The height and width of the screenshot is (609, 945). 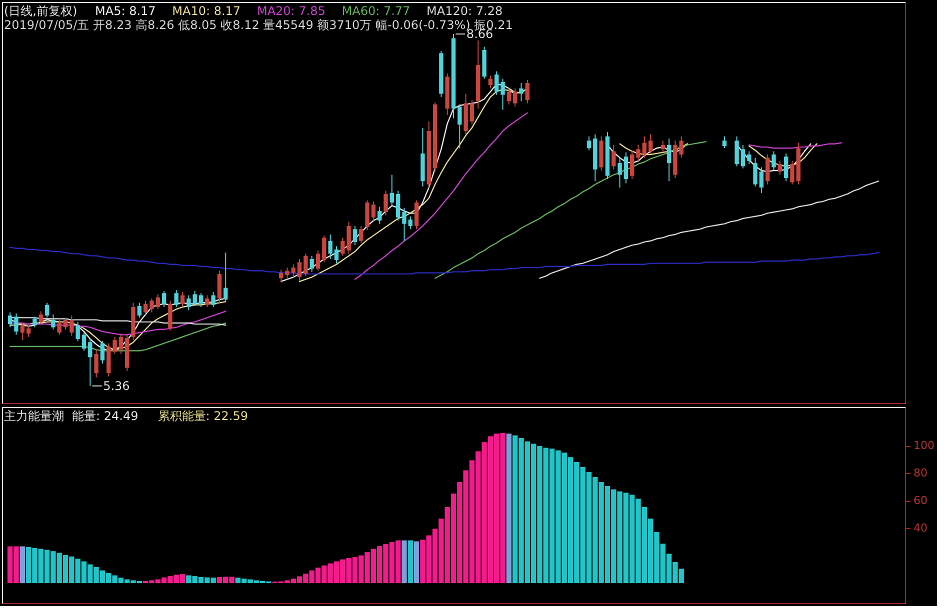 What do you see at coordinates (34, 416) in the screenshot?
I see `chart-title: 主力能量潮` at bounding box center [34, 416].